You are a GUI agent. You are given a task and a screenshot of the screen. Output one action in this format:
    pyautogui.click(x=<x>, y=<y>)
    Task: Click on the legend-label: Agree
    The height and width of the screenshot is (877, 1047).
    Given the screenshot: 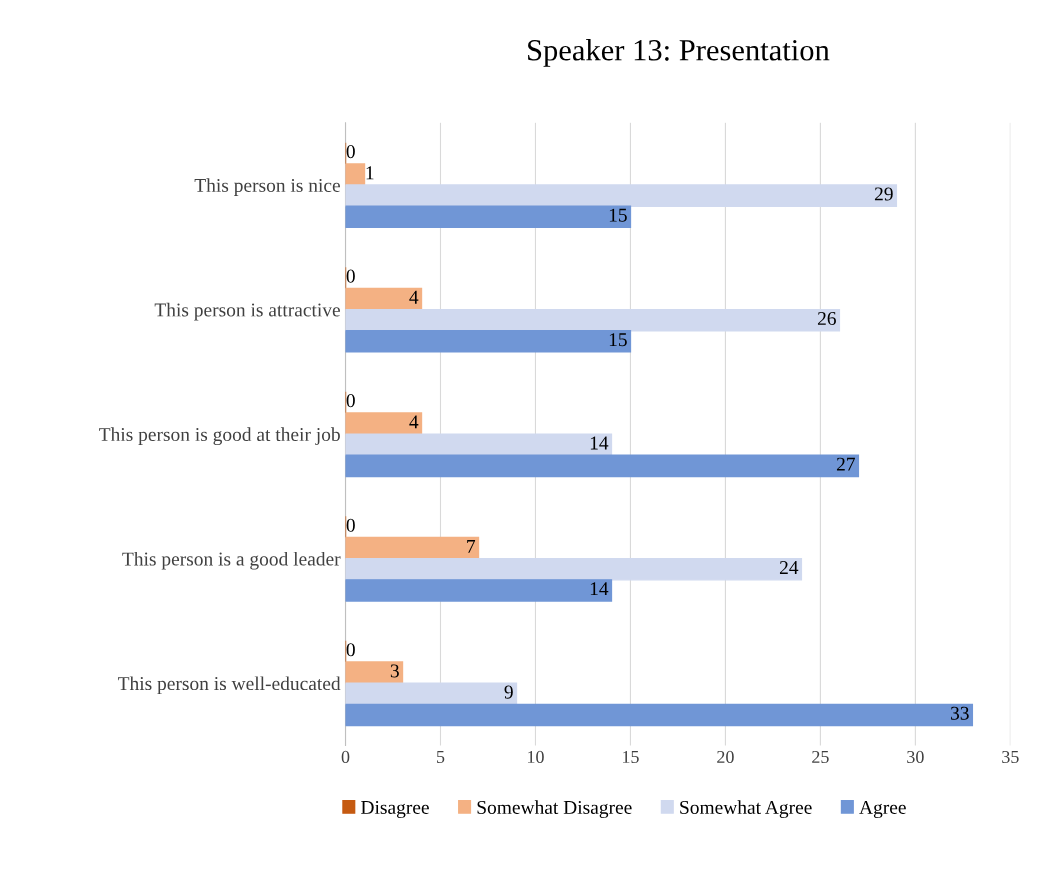 What is the action you would take?
    pyautogui.click(x=882, y=809)
    